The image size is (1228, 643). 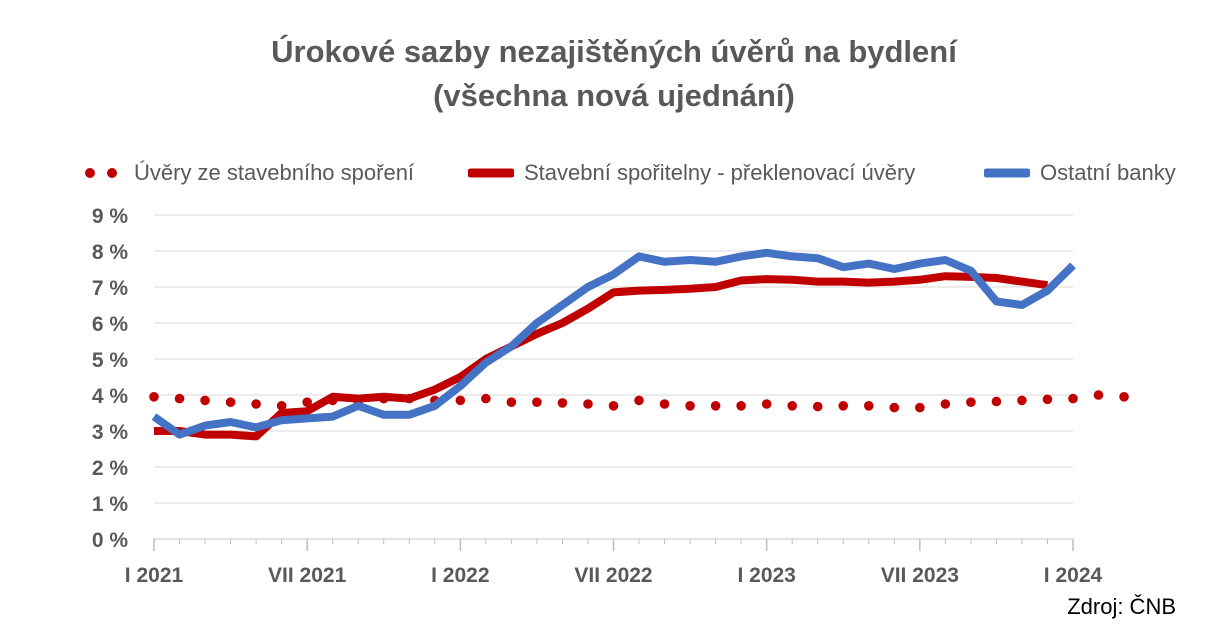 I want to click on y-tick-label: 5 %, so click(x=110, y=360).